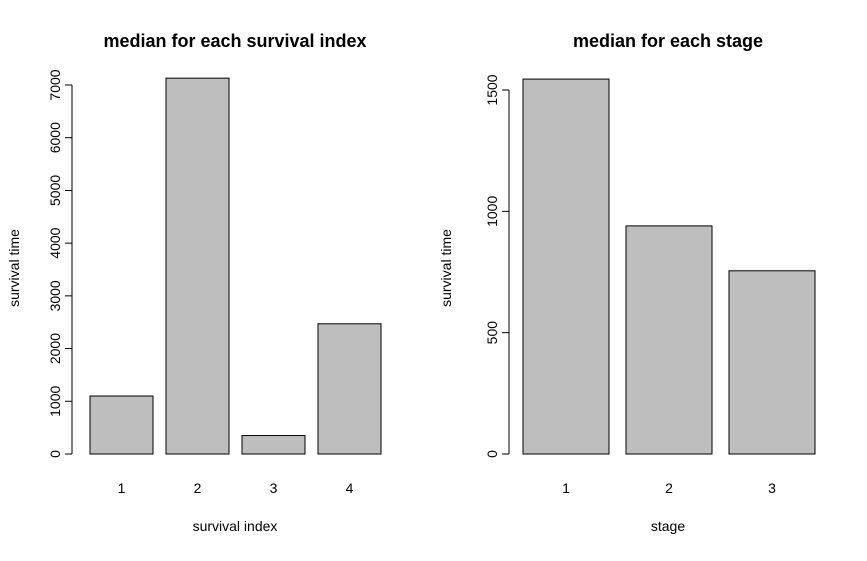  I want to click on chart-title: median for each stage, so click(668, 41).